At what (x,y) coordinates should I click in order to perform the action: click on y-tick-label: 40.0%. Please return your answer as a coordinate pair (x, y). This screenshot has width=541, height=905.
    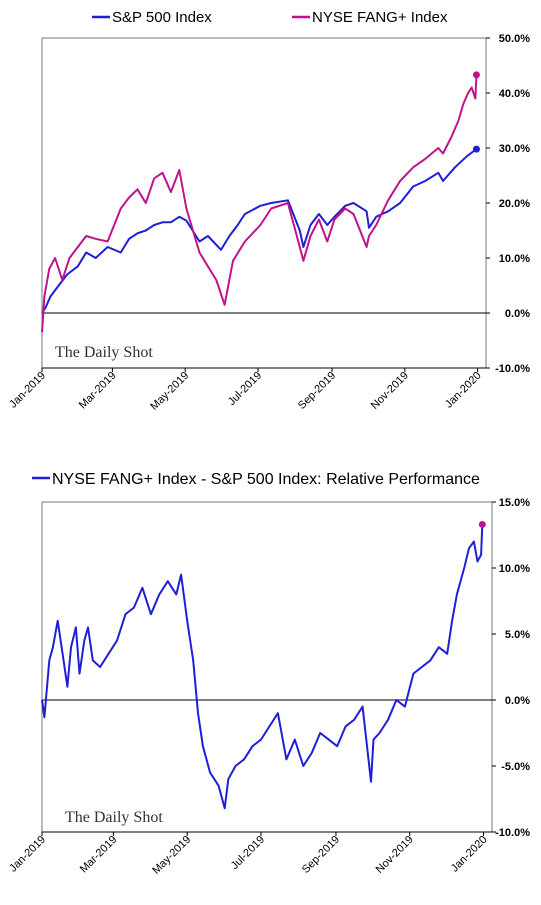
    Looking at the image, I should click on (514, 94).